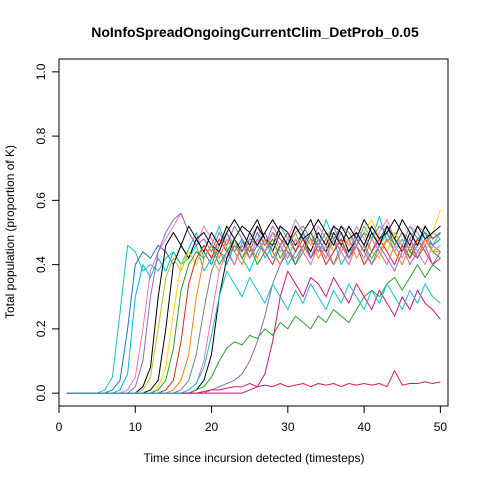  I want to click on y-tick-label-0: 0.0, so click(41, 392).